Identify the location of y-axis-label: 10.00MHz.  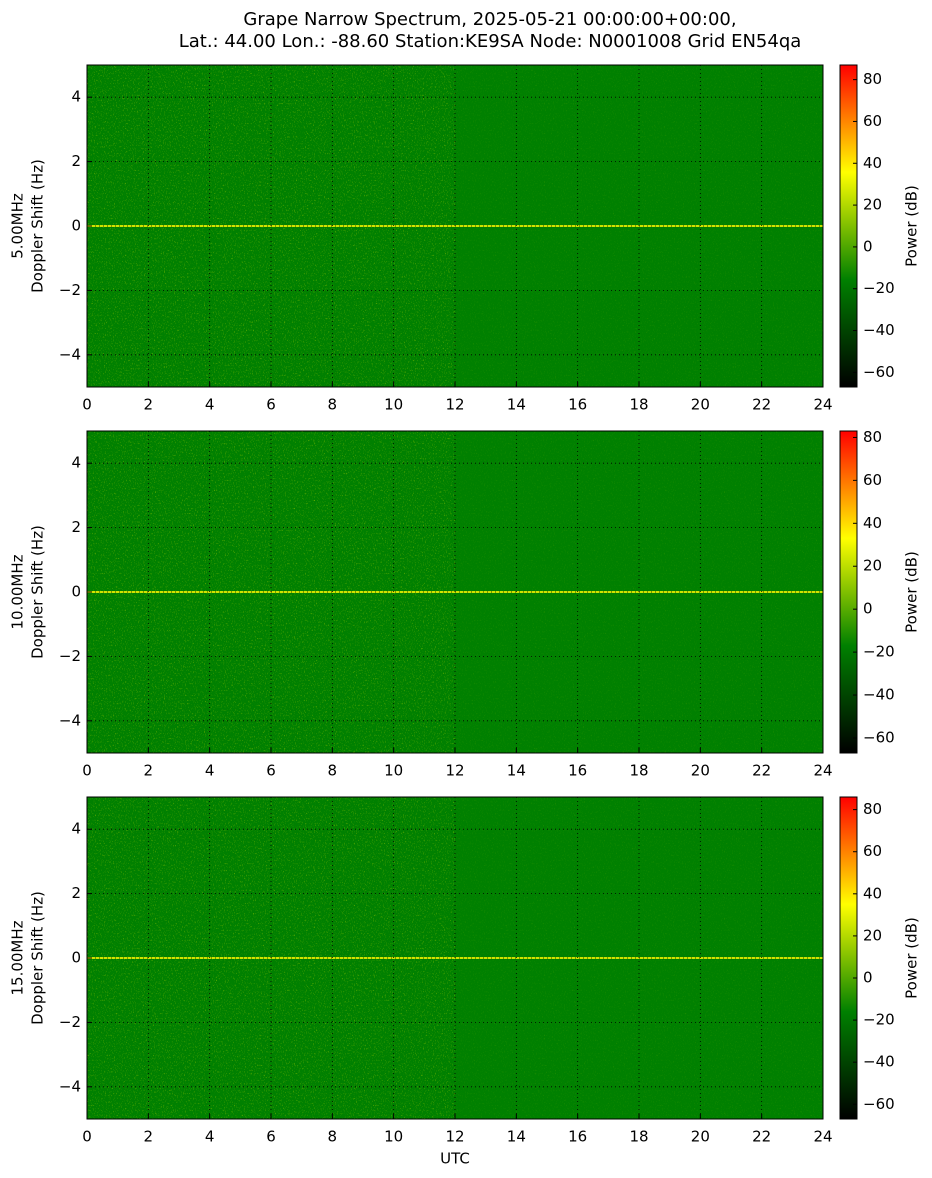
(18, 591).